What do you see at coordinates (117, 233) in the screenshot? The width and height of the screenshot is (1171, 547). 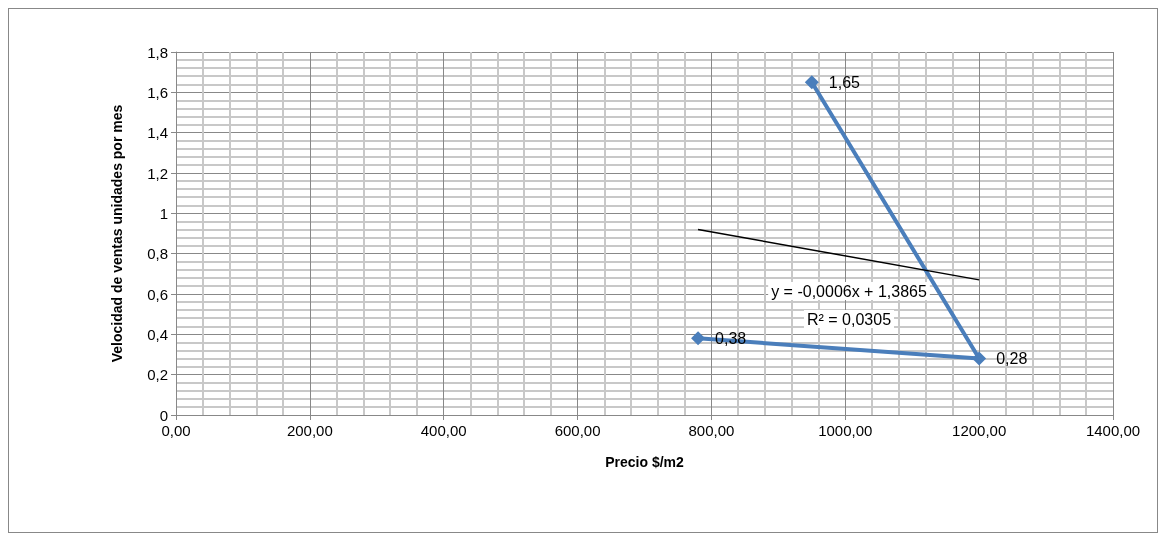 I see `y-axis-title: Velocidad de ventas unidades por mes` at bounding box center [117, 233].